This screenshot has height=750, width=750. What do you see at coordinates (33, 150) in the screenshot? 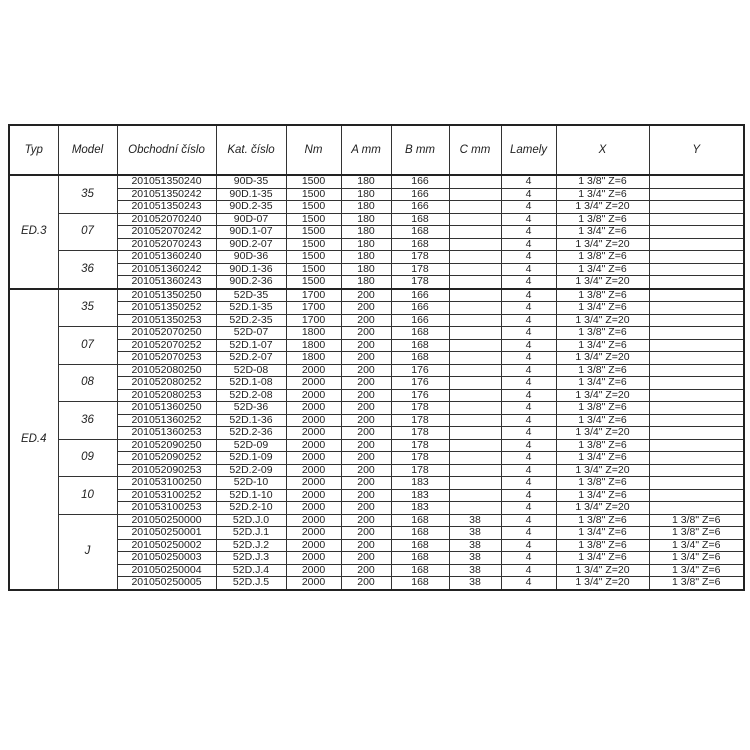
I see `header-typ: Typ` at bounding box center [33, 150].